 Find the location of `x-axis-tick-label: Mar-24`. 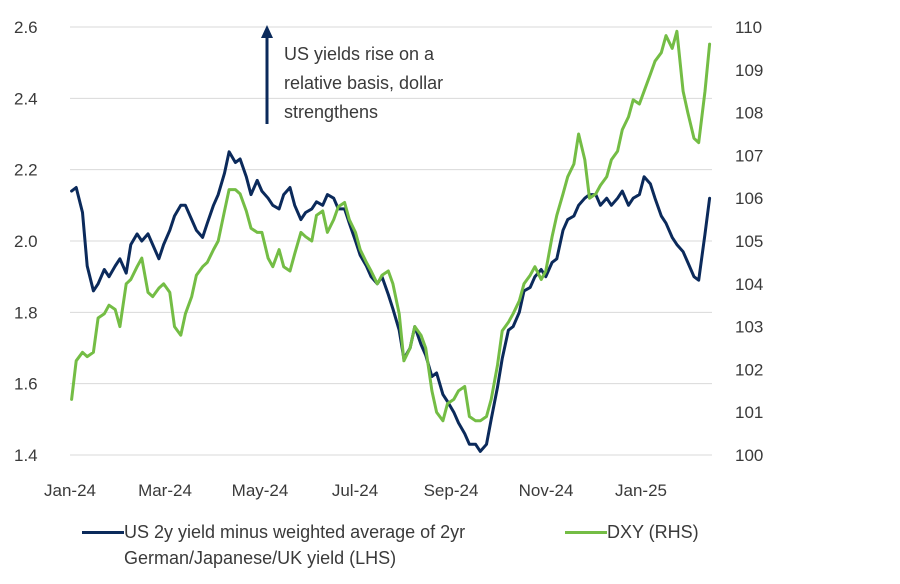

x-axis-tick-label: Mar-24 is located at coordinates (165, 490).